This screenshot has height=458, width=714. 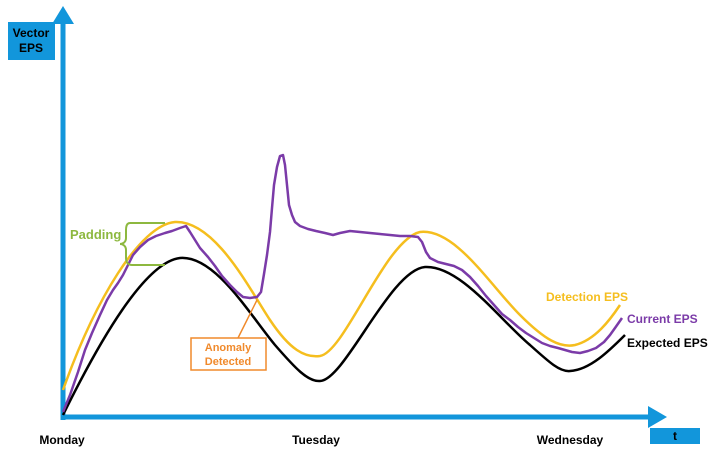 I want to click on anomaly-box, so click(x=228, y=354).